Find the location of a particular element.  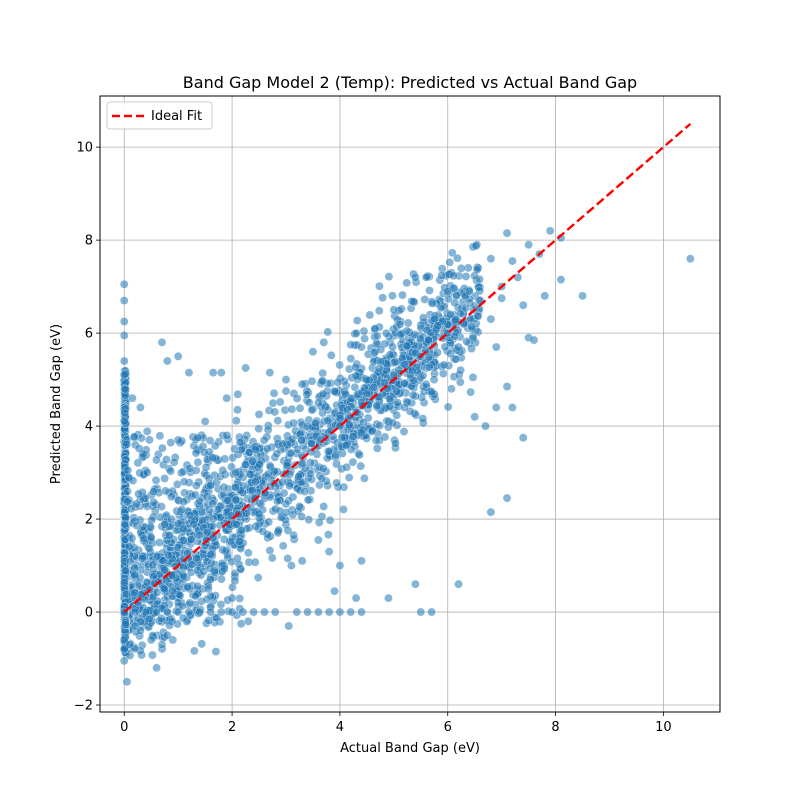

y-tick-label: 6 is located at coordinates (89, 334).